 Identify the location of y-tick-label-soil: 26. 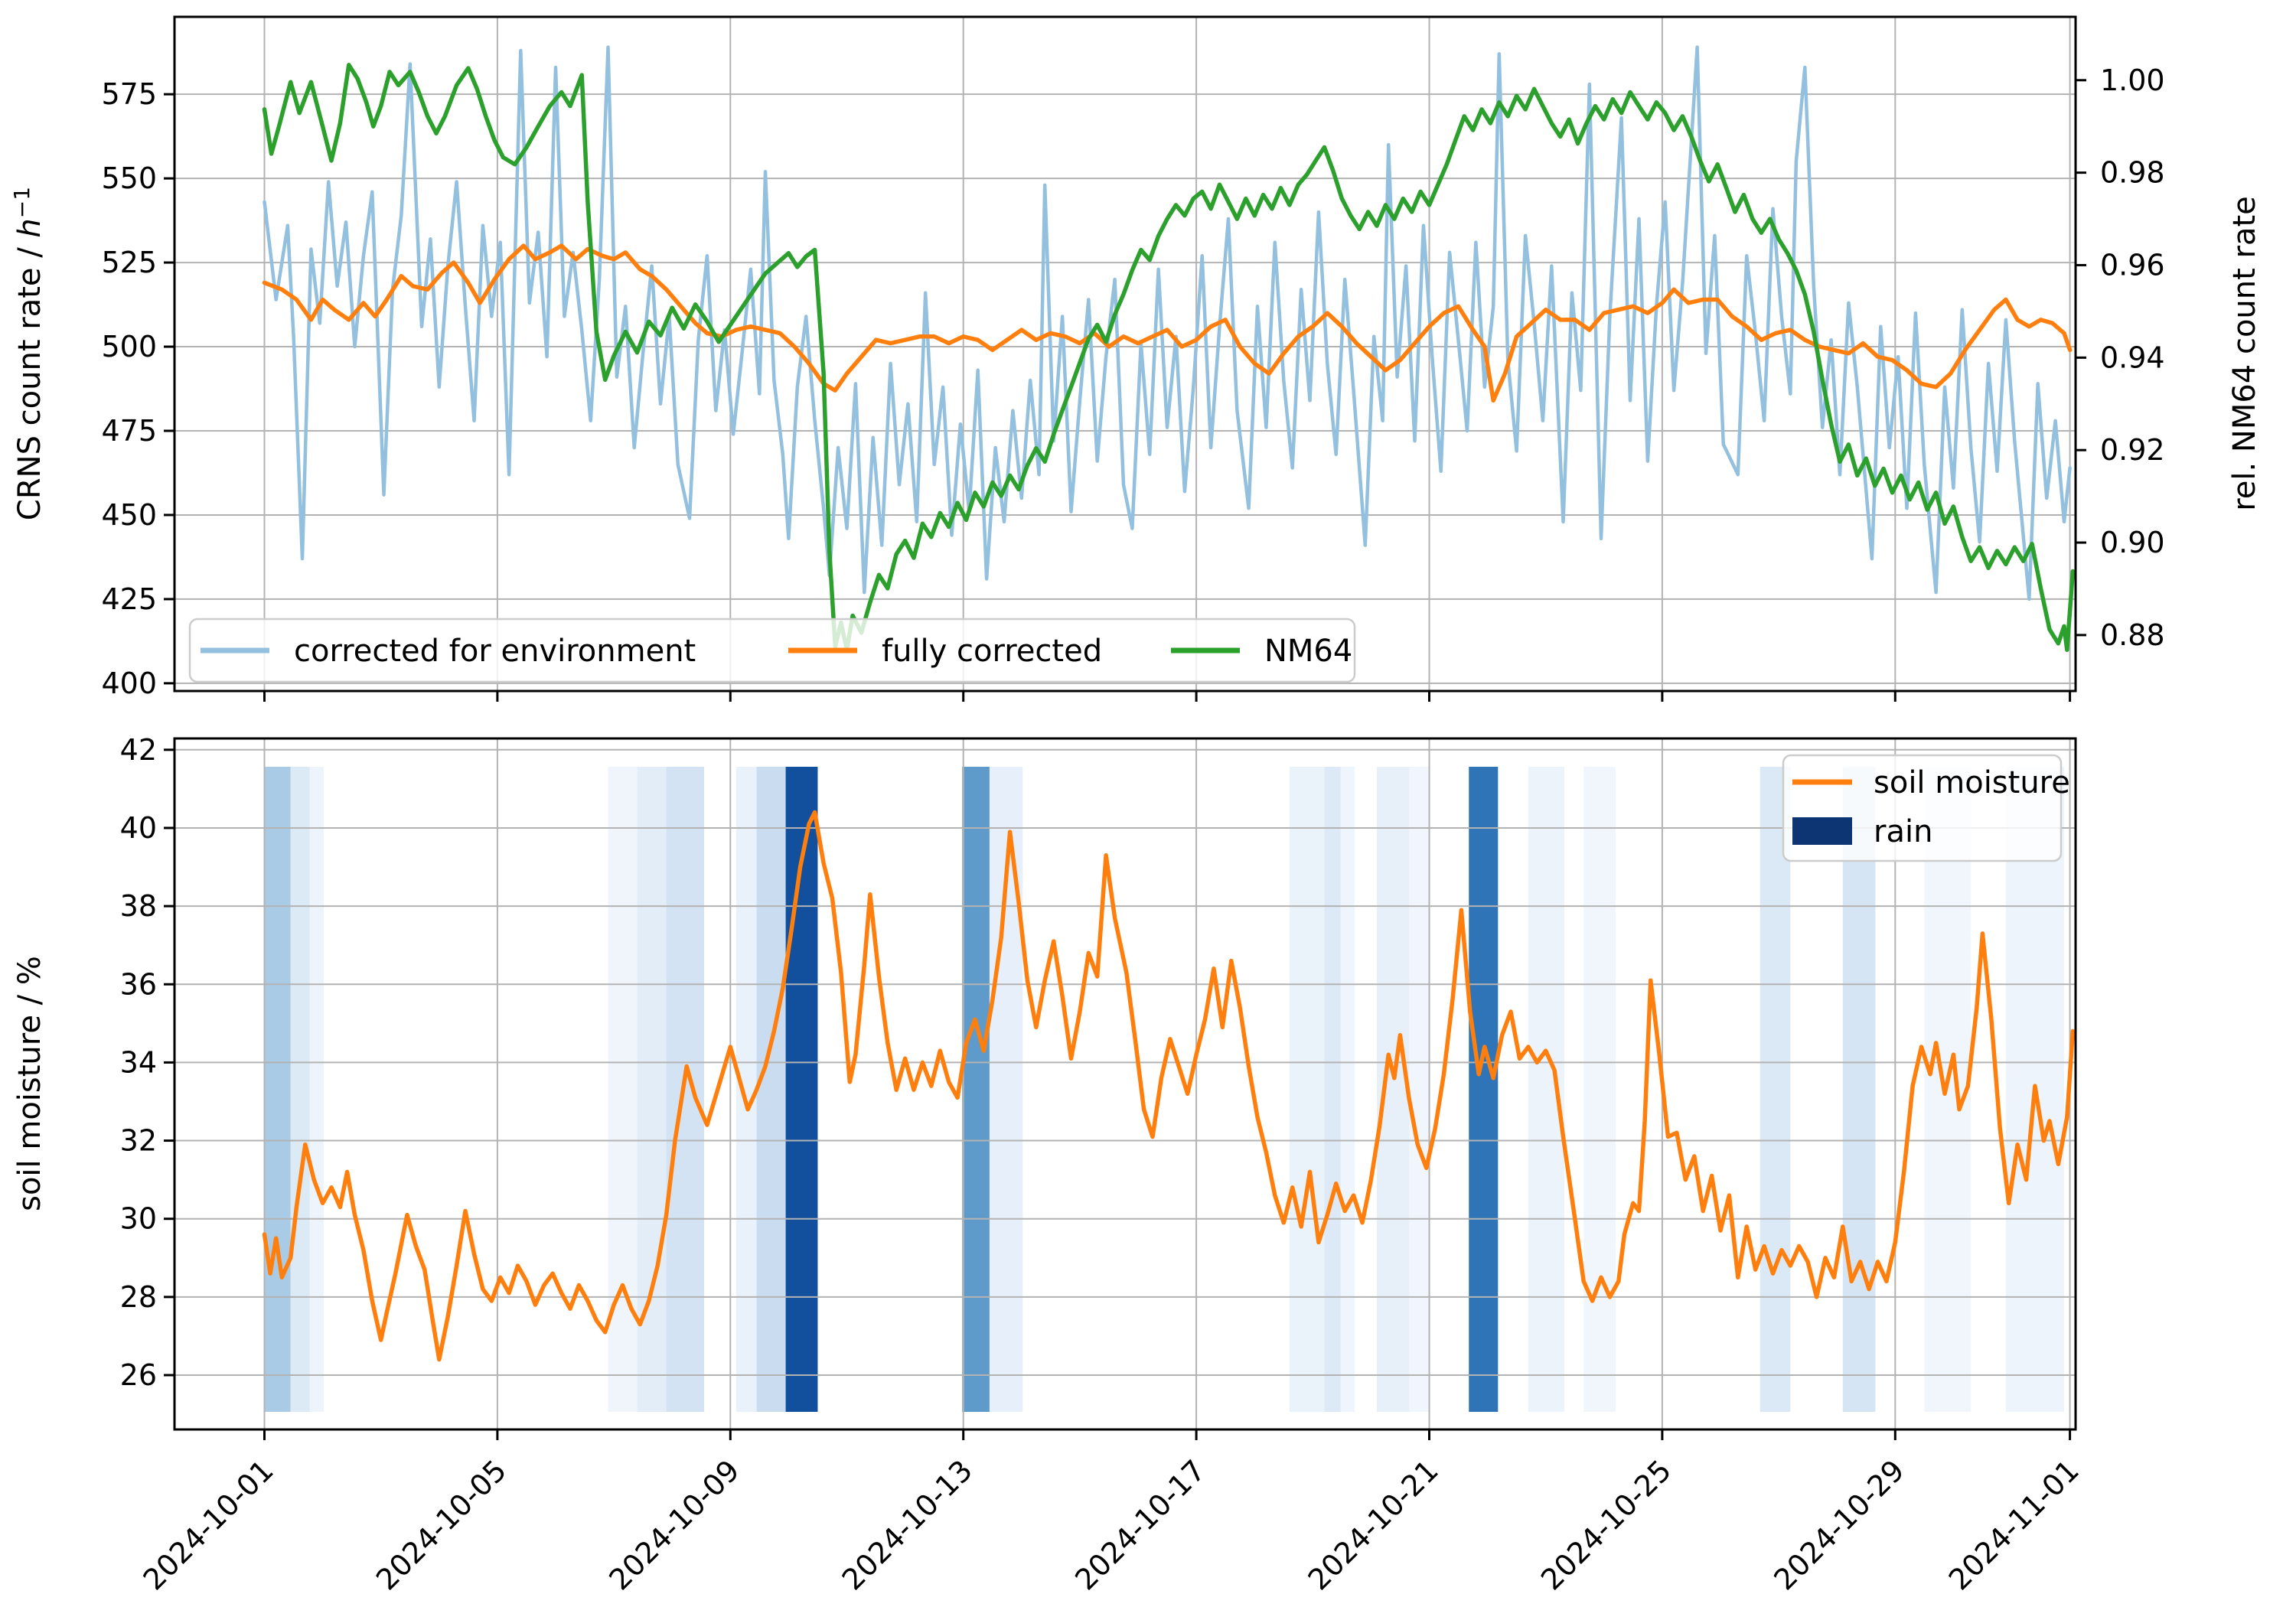
(138, 1375).